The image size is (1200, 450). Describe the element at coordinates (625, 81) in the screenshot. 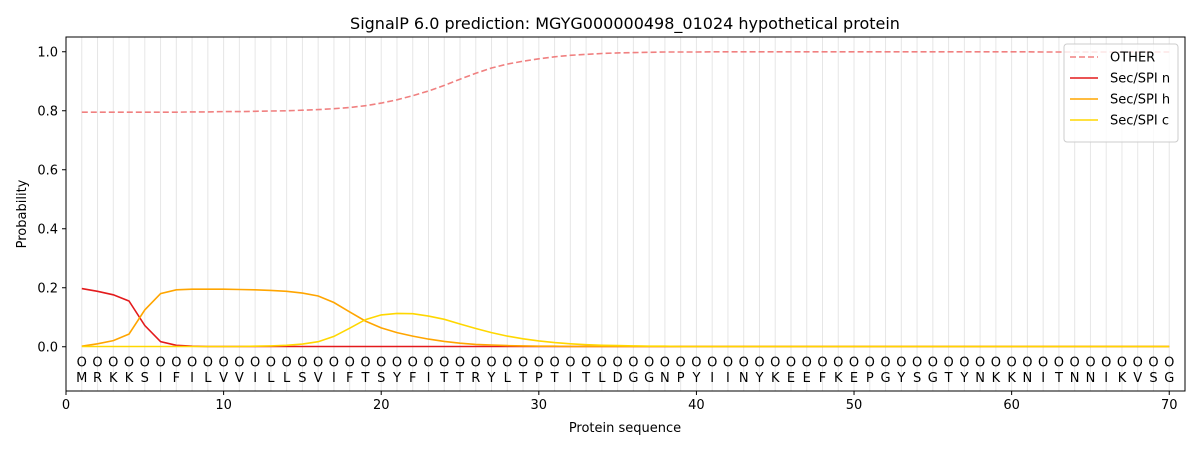

I see `series-line-other` at that location.